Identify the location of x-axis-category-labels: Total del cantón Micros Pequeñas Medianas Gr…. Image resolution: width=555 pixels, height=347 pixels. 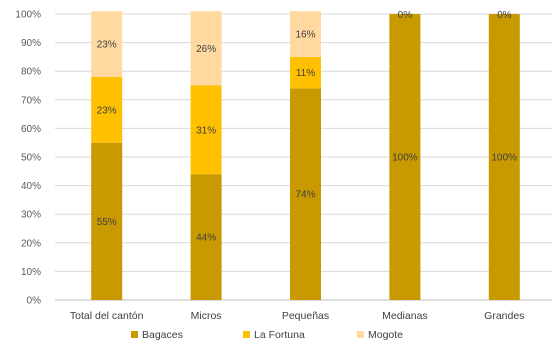
(297, 316).